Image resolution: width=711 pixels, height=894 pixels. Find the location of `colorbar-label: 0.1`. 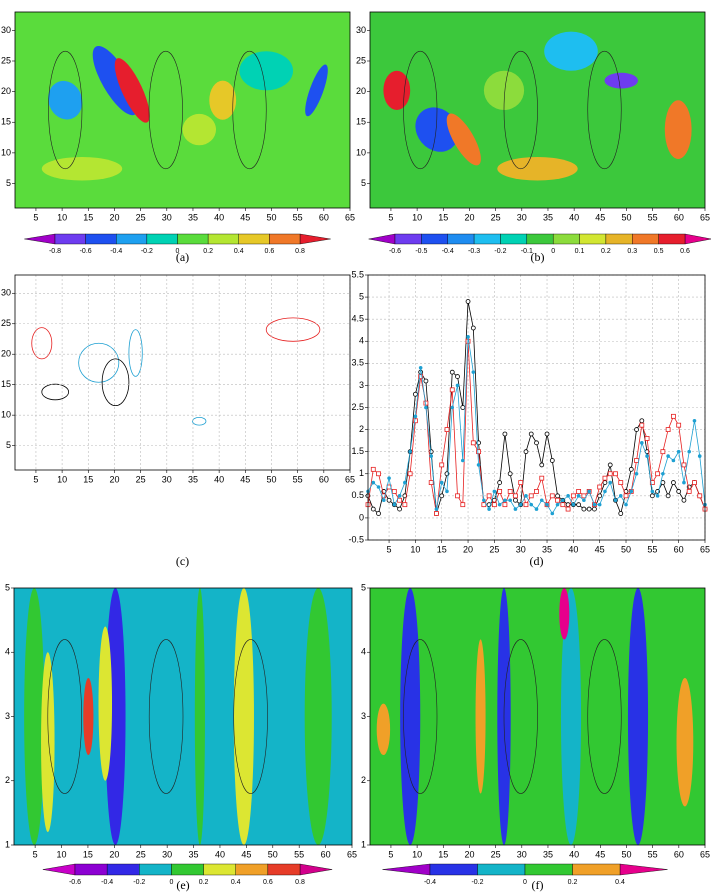

colorbar-label: 0.1 is located at coordinates (580, 251).